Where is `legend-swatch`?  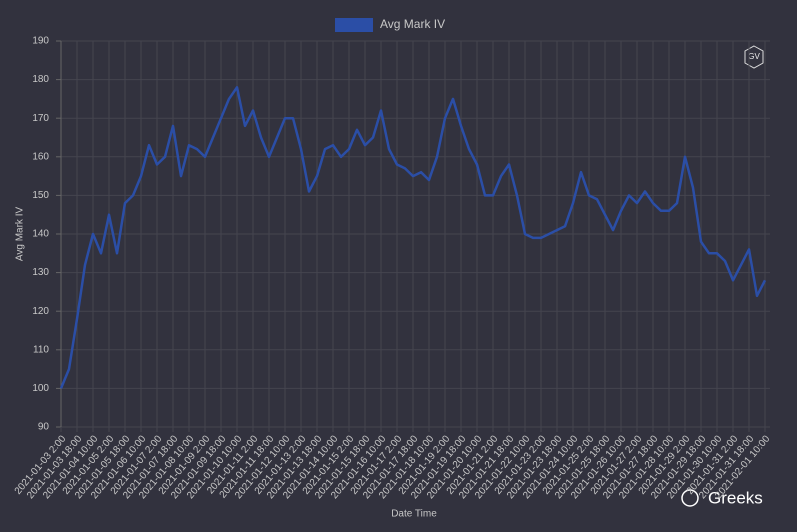 legend-swatch is located at coordinates (354, 25).